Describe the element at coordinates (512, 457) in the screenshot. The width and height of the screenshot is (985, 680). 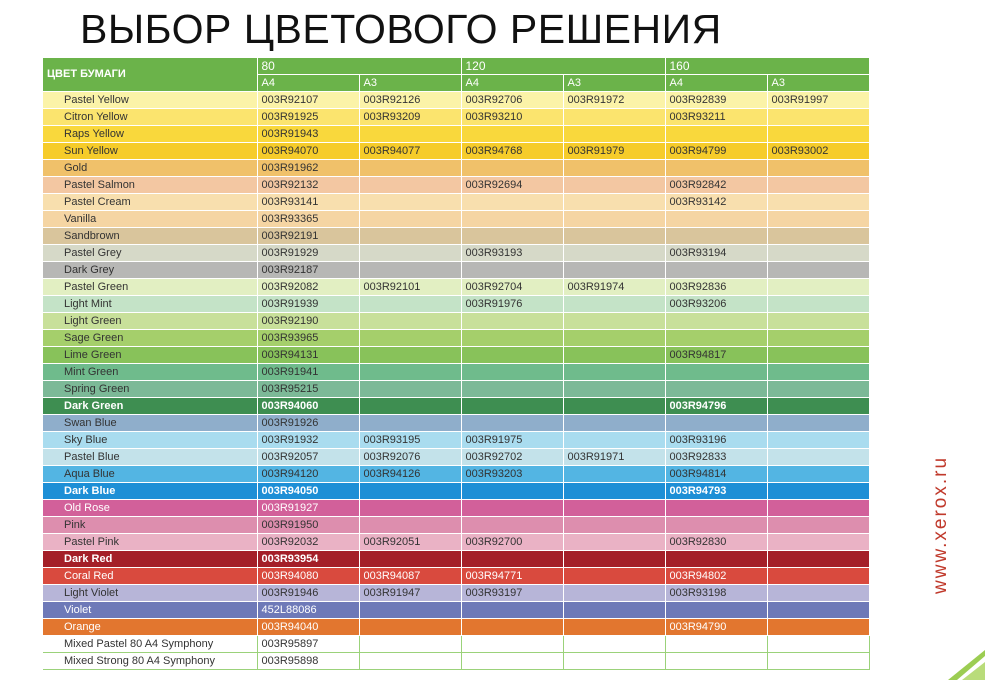
I see `article-code-cell: 003R92702` at that location.